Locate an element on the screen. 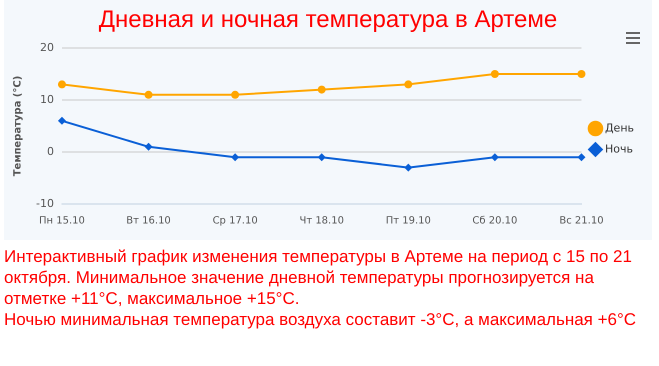 This screenshot has width=659, height=366. text: Ночью минимальная температура воздуха составит -3°C, а максимальная +6°C is located at coordinates (321, 319).